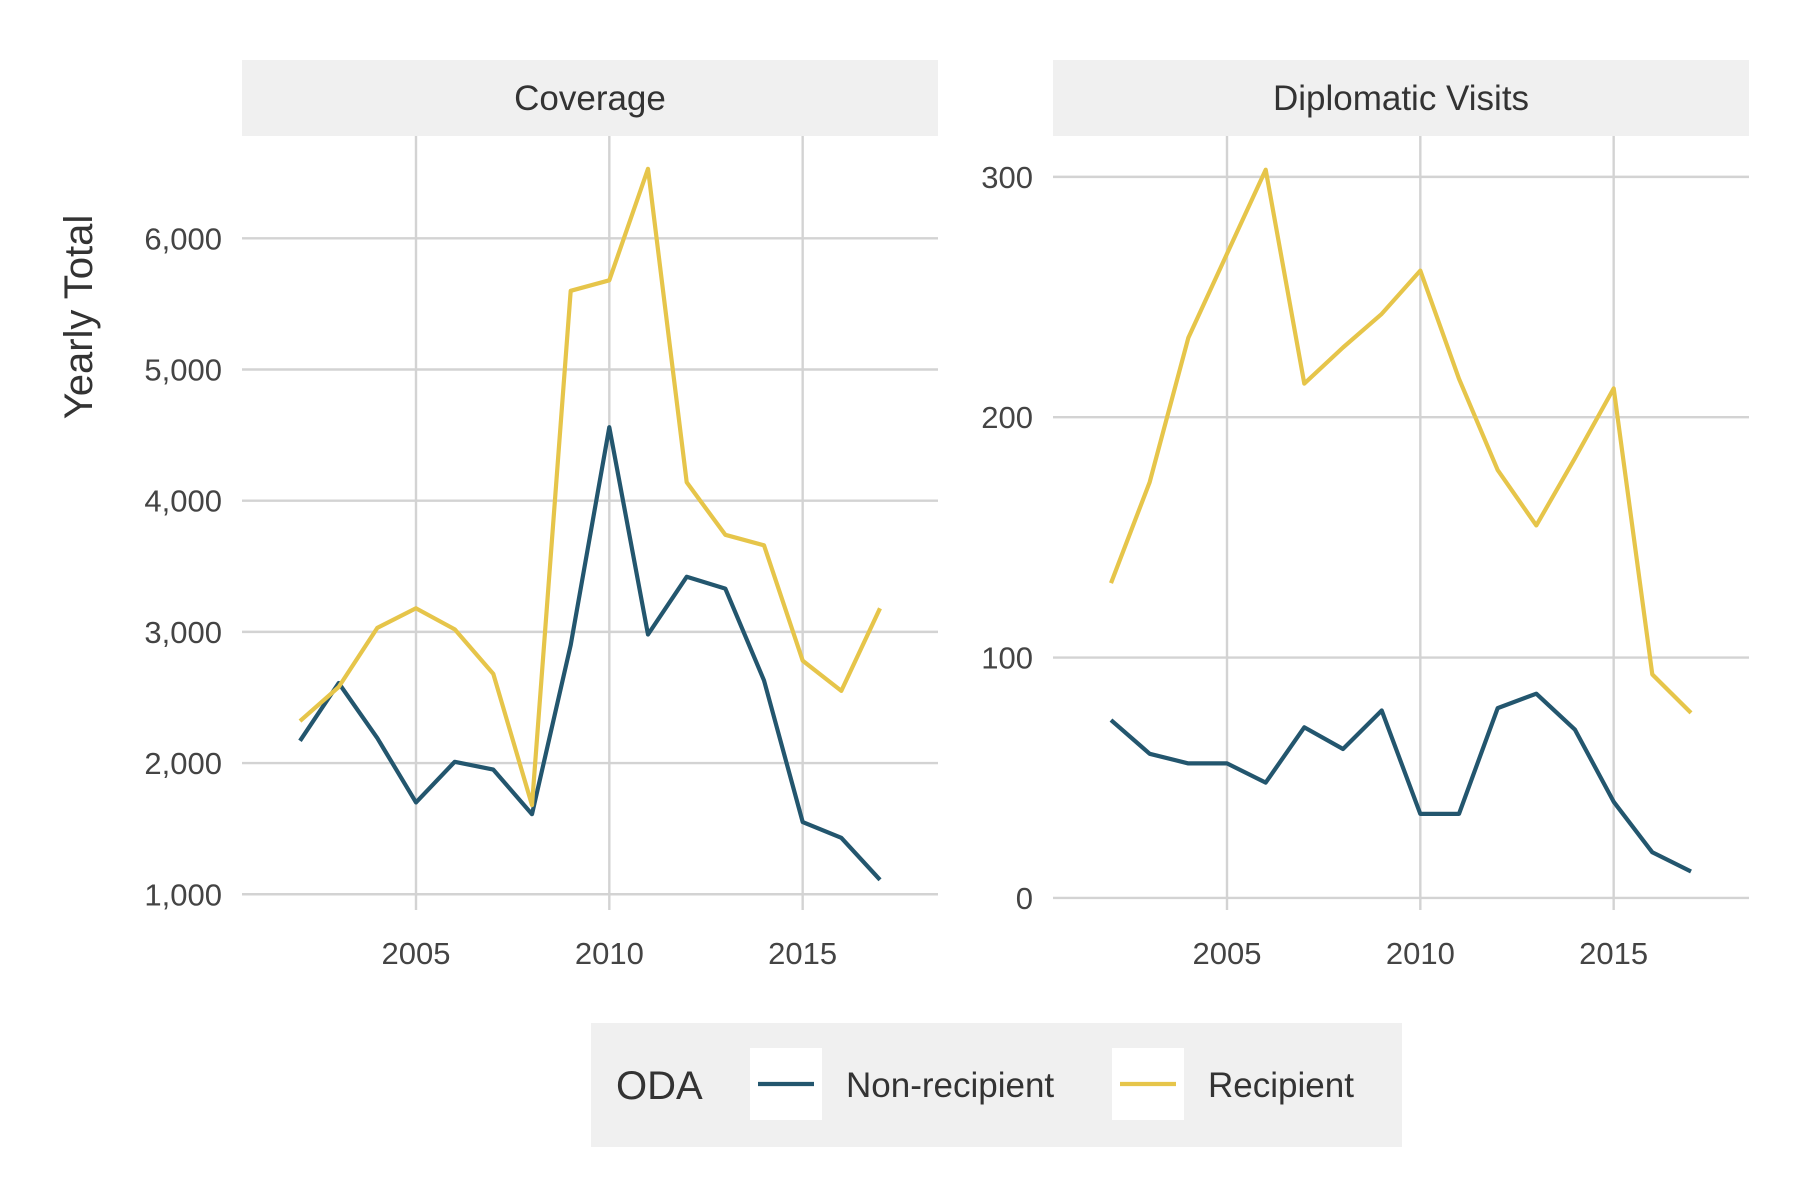  Describe the element at coordinates (183, 632) in the screenshot. I see `y-tick-label: 3,000` at that location.